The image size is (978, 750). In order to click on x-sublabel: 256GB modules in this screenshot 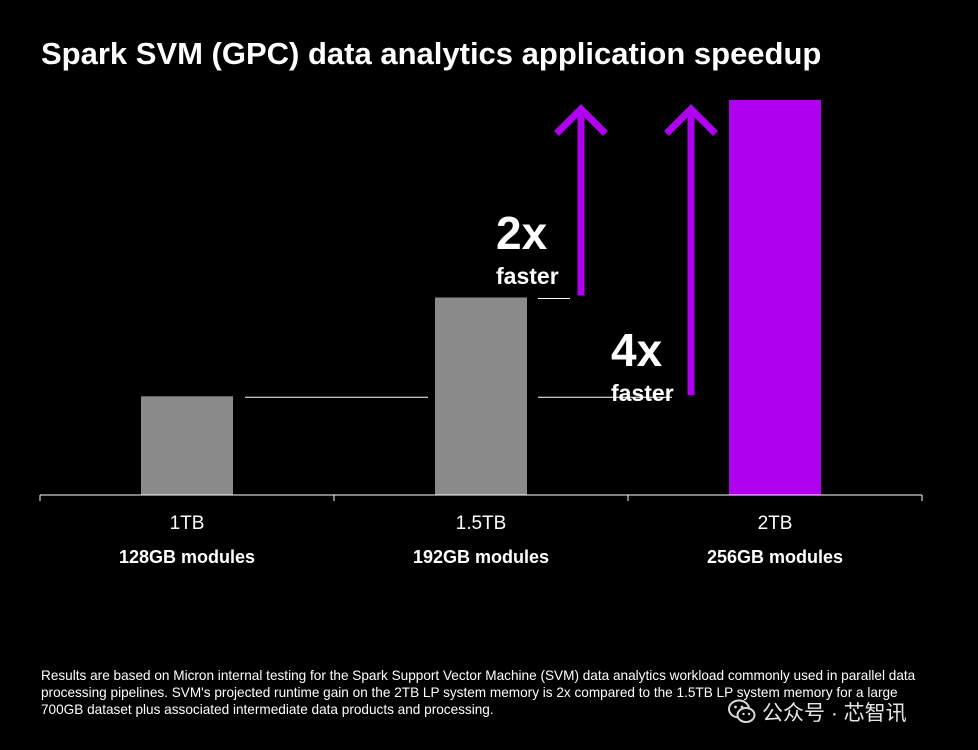, I will do `click(775, 557)`.